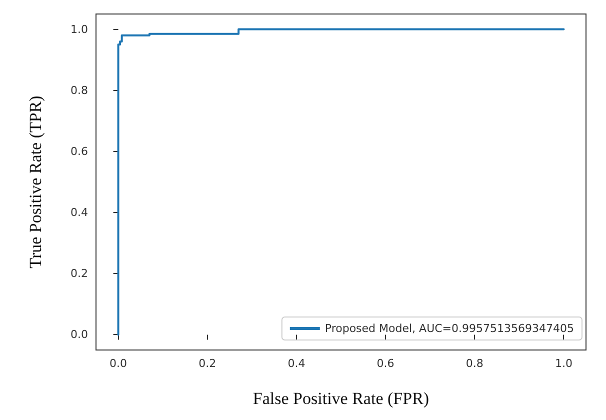  What do you see at coordinates (79, 151) in the screenshot?
I see `y-tick-label: 0.6` at bounding box center [79, 151].